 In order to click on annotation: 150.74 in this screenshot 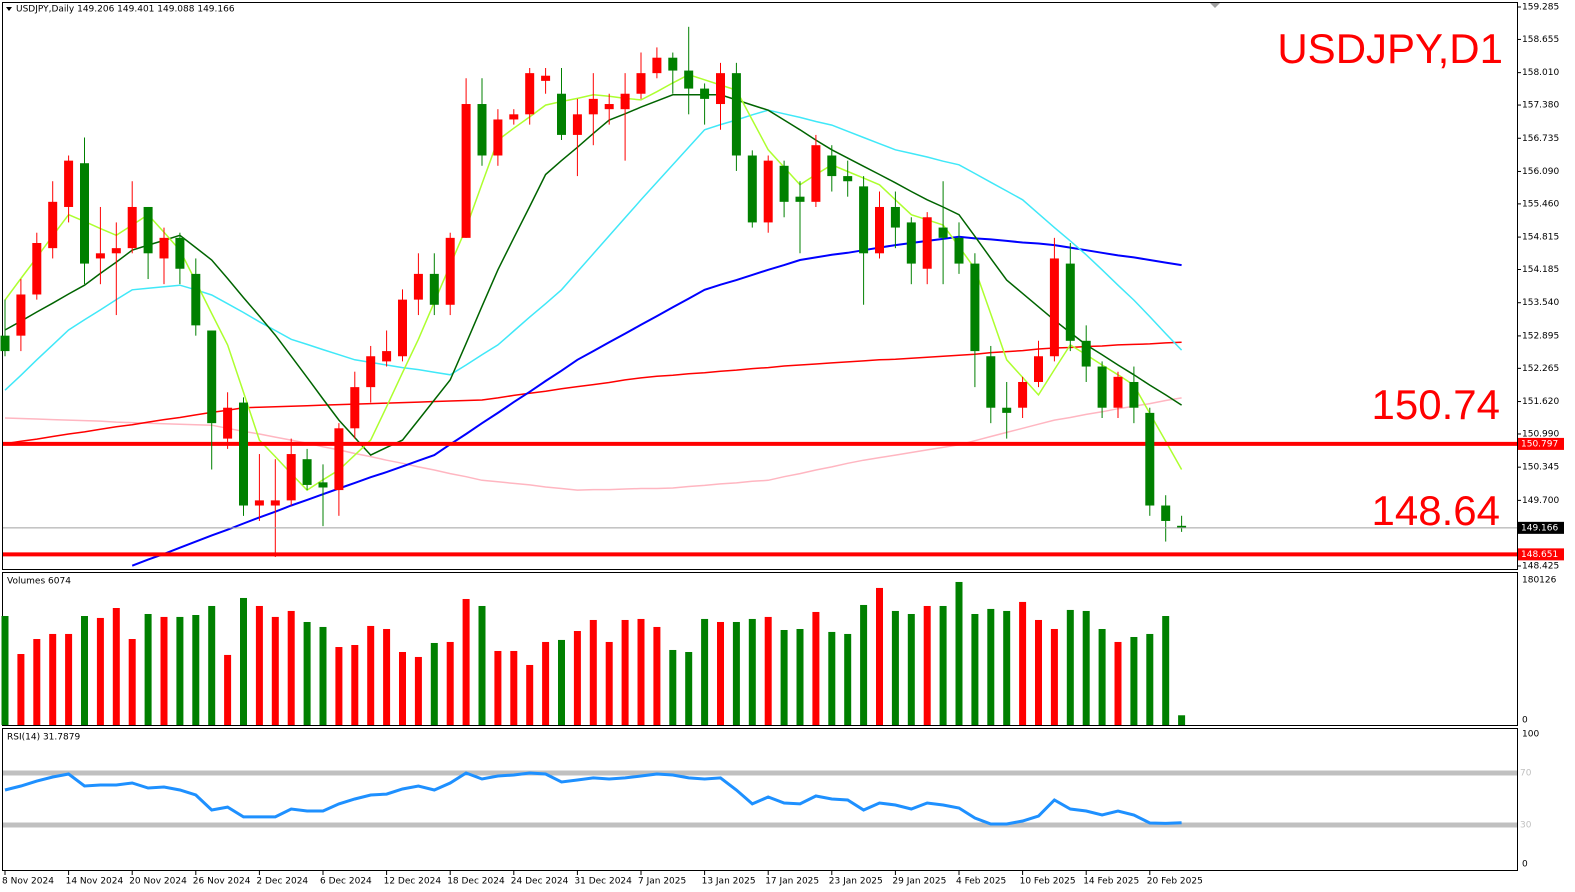, I will do `click(1436, 404)`.